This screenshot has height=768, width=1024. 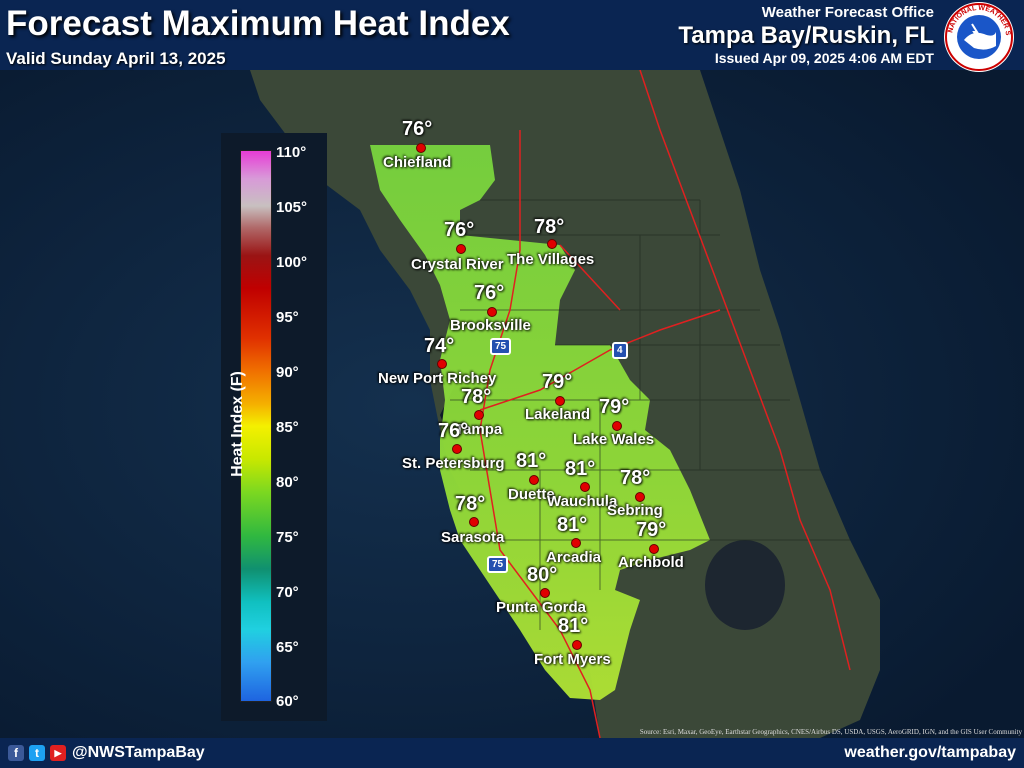 What do you see at coordinates (287, 537) in the screenshot?
I see `legend-tick: 75°` at bounding box center [287, 537].